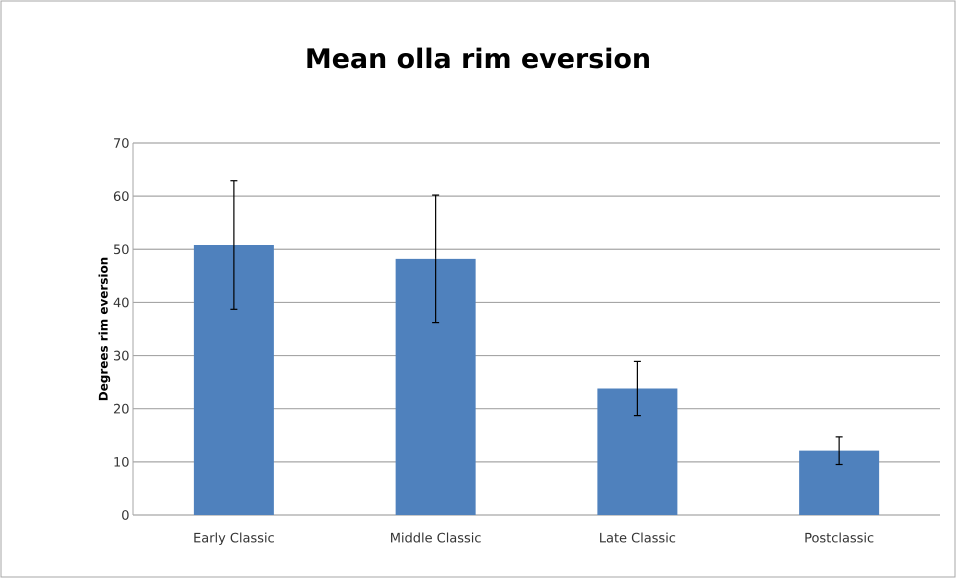 The image size is (956, 578). What do you see at coordinates (121, 355) in the screenshot?
I see `y-tick-label: 30` at bounding box center [121, 355].